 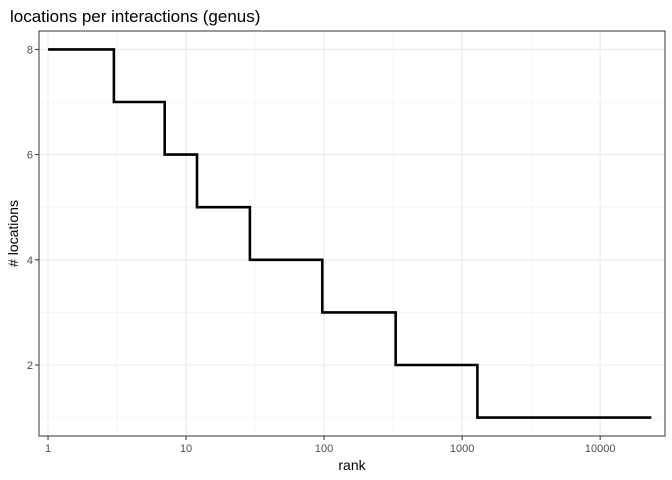 What do you see at coordinates (30, 50) in the screenshot?
I see `y-tick-label: 8` at bounding box center [30, 50].